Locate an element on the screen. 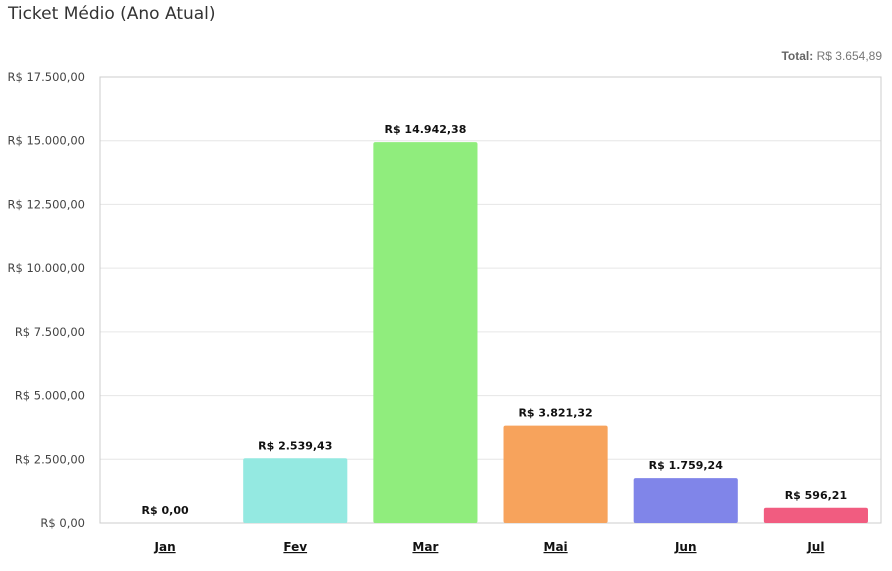 The height and width of the screenshot is (571, 892). bar-fev is located at coordinates (295, 490).